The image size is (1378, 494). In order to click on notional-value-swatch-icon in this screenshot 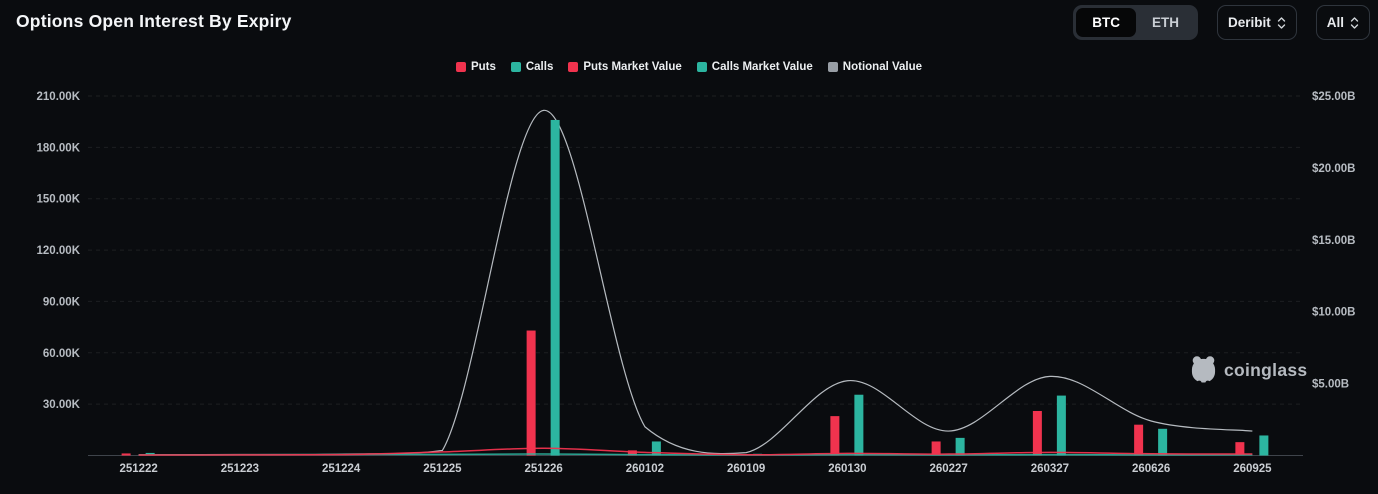, I will do `click(832, 67)`.